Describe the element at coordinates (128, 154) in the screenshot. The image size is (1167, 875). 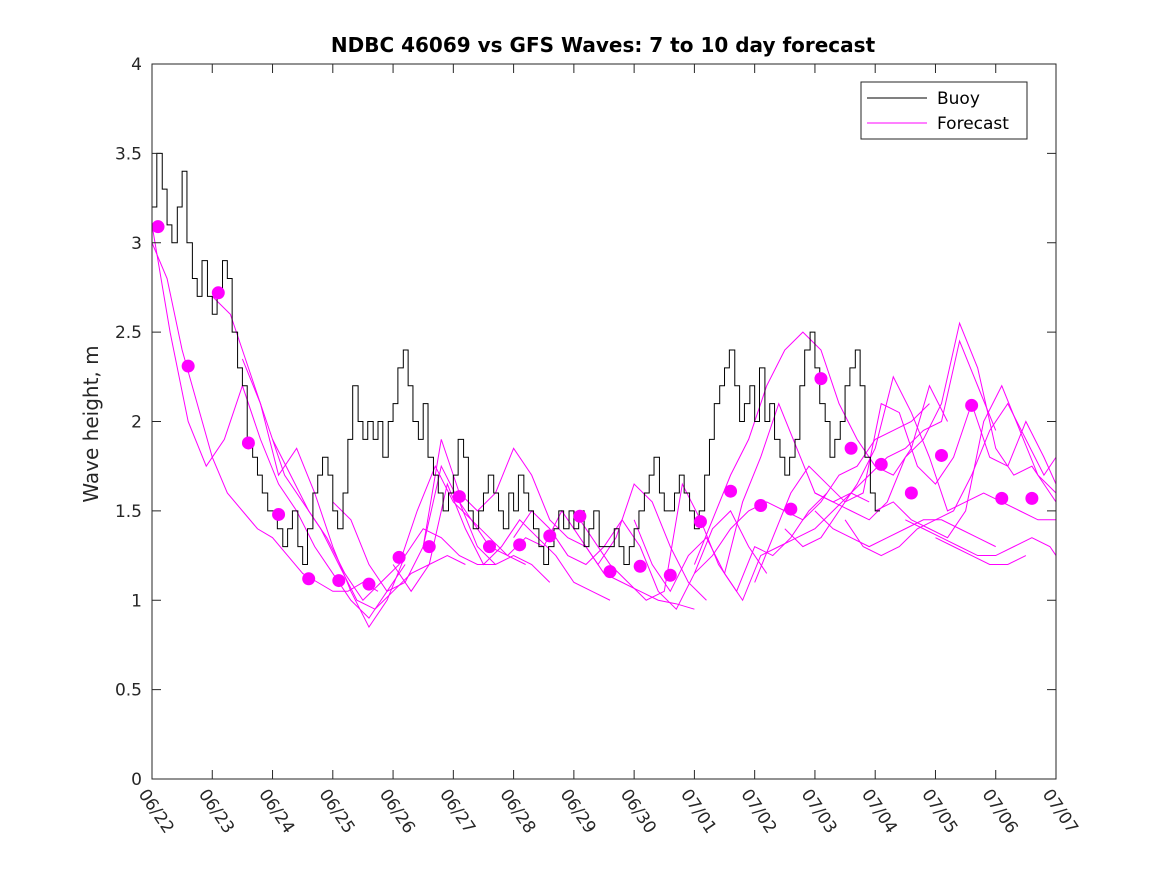
I see `y-tick-label: 3.5` at that location.